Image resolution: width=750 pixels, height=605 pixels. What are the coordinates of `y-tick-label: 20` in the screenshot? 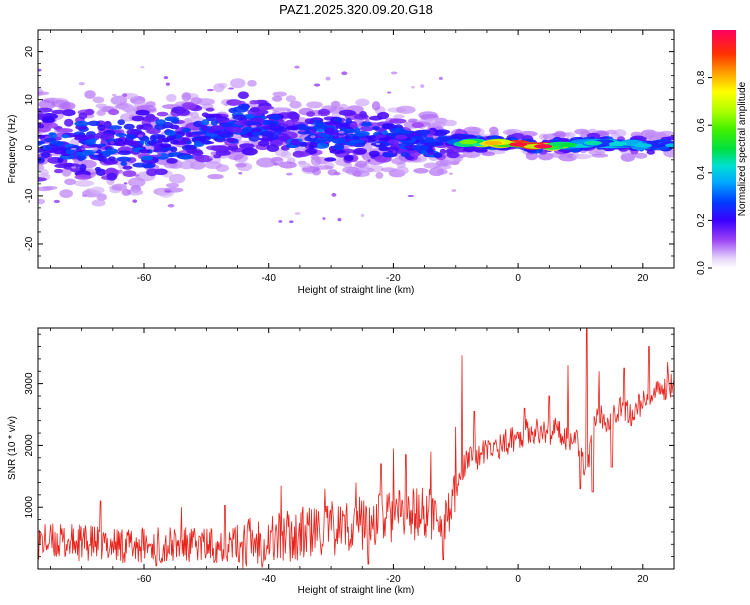 It's located at (29, 52).